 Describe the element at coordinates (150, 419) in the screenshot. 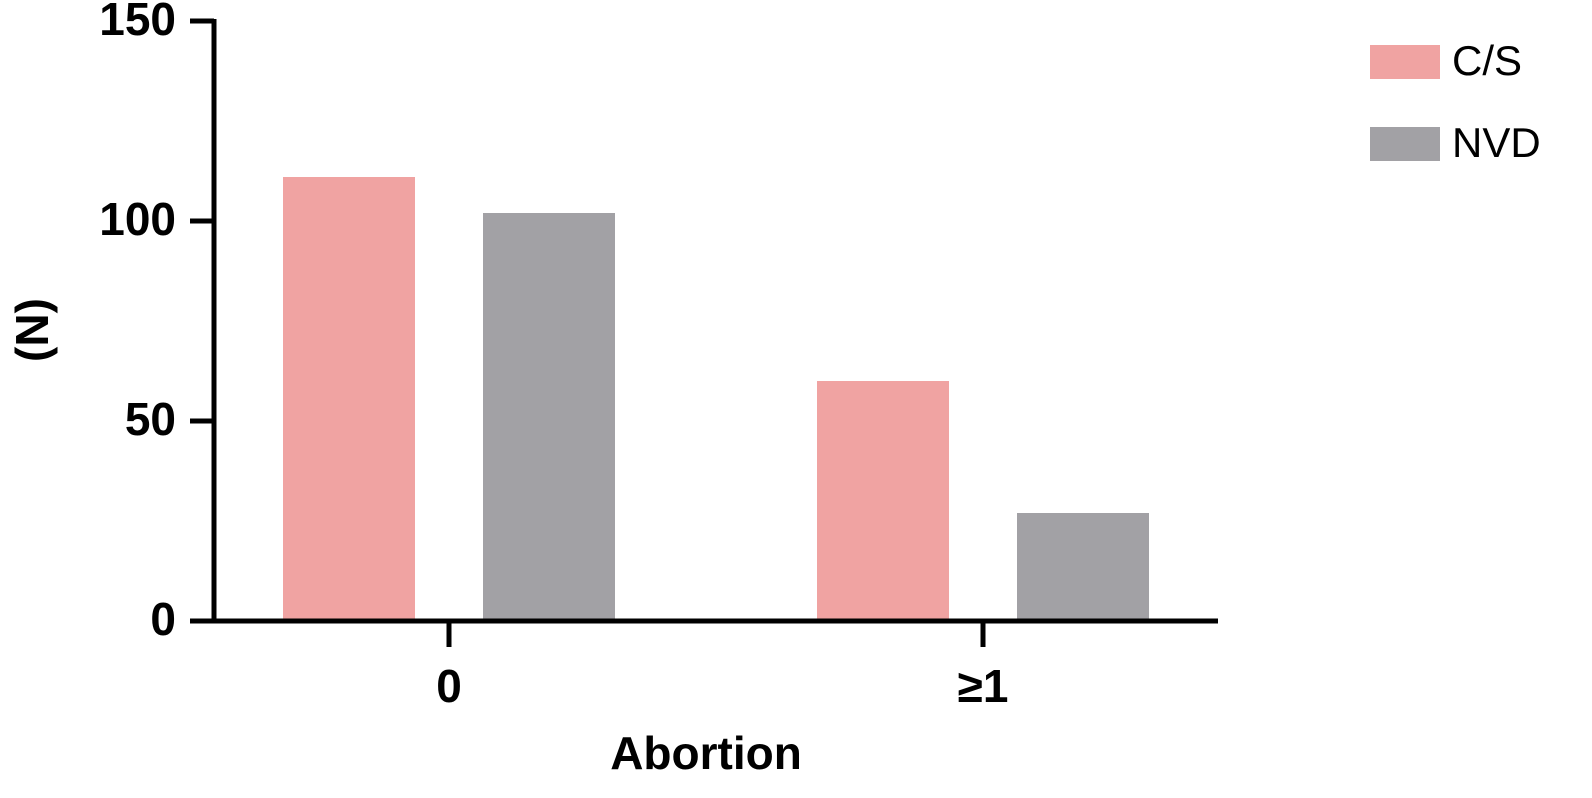

I see `y-tick-label: 50` at that location.